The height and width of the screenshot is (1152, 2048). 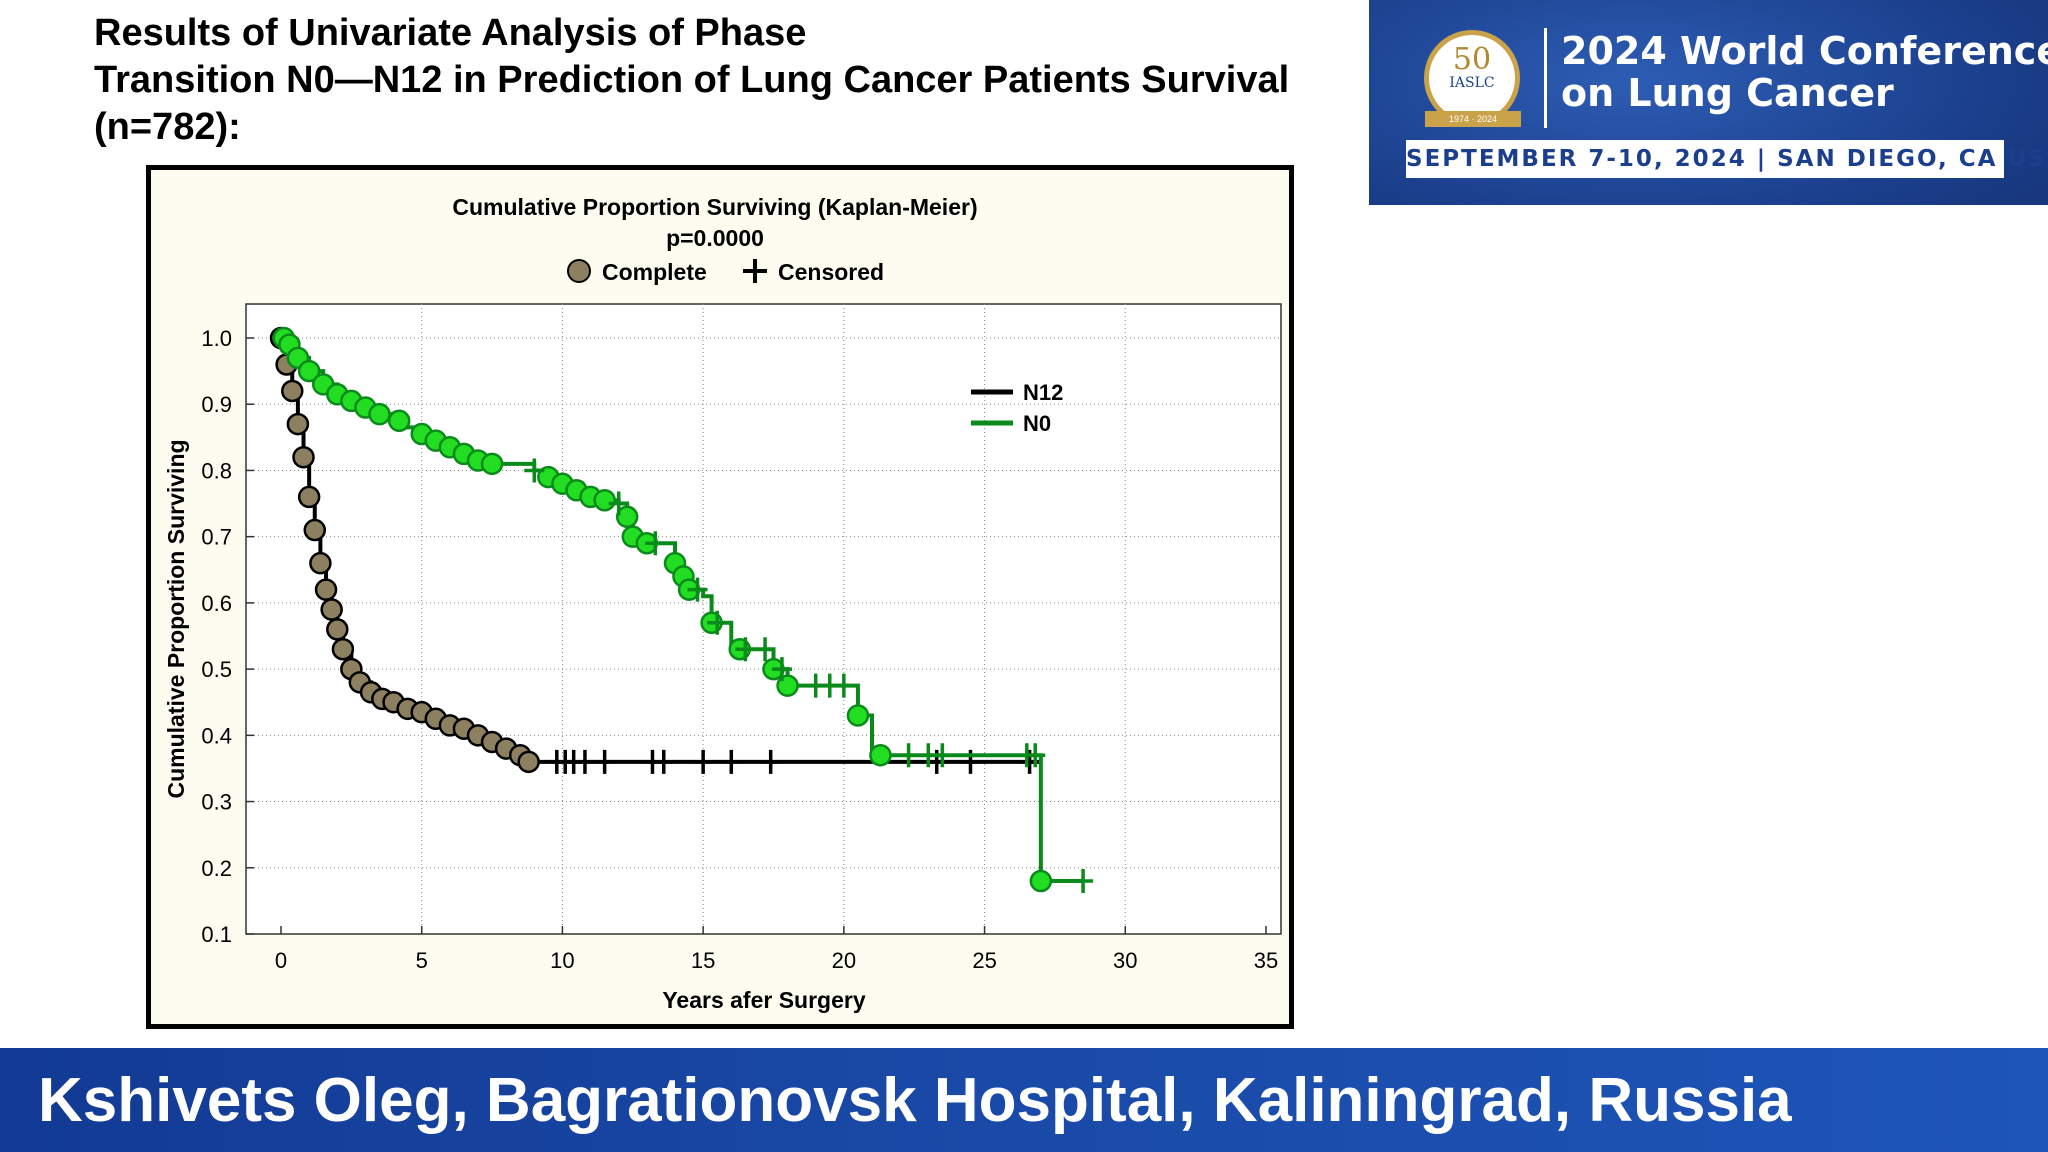 What do you see at coordinates (216, 603) in the screenshot?
I see `y-tick-label: 0.6` at bounding box center [216, 603].